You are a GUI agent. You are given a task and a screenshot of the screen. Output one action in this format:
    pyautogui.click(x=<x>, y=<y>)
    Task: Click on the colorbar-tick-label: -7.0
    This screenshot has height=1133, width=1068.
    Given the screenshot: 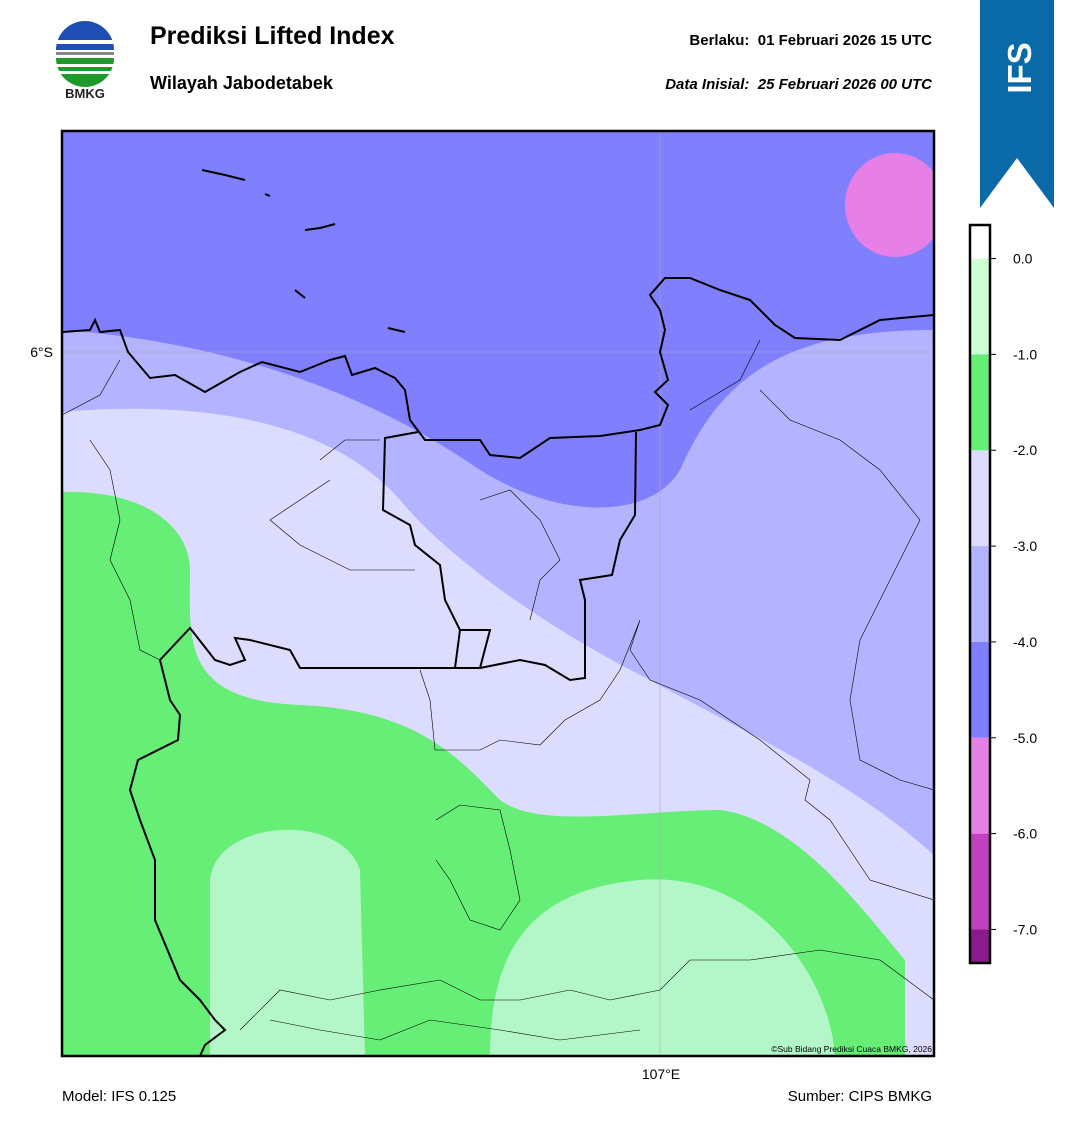 What is the action you would take?
    pyautogui.click(x=1025, y=929)
    